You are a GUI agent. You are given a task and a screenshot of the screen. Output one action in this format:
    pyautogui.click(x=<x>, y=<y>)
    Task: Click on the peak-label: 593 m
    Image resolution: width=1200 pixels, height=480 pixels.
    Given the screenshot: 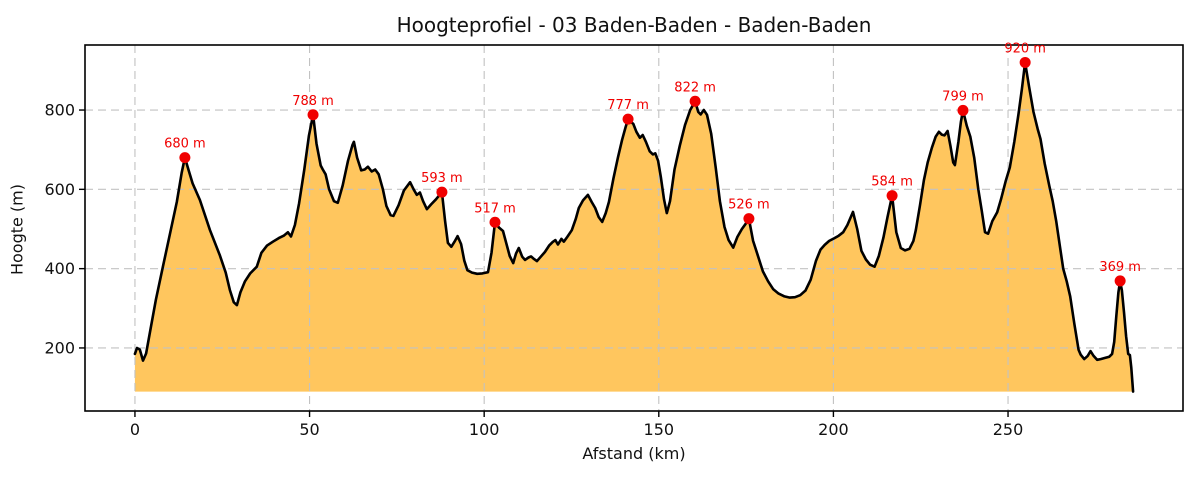 What is the action you would take?
    pyautogui.click(x=442, y=178)
    